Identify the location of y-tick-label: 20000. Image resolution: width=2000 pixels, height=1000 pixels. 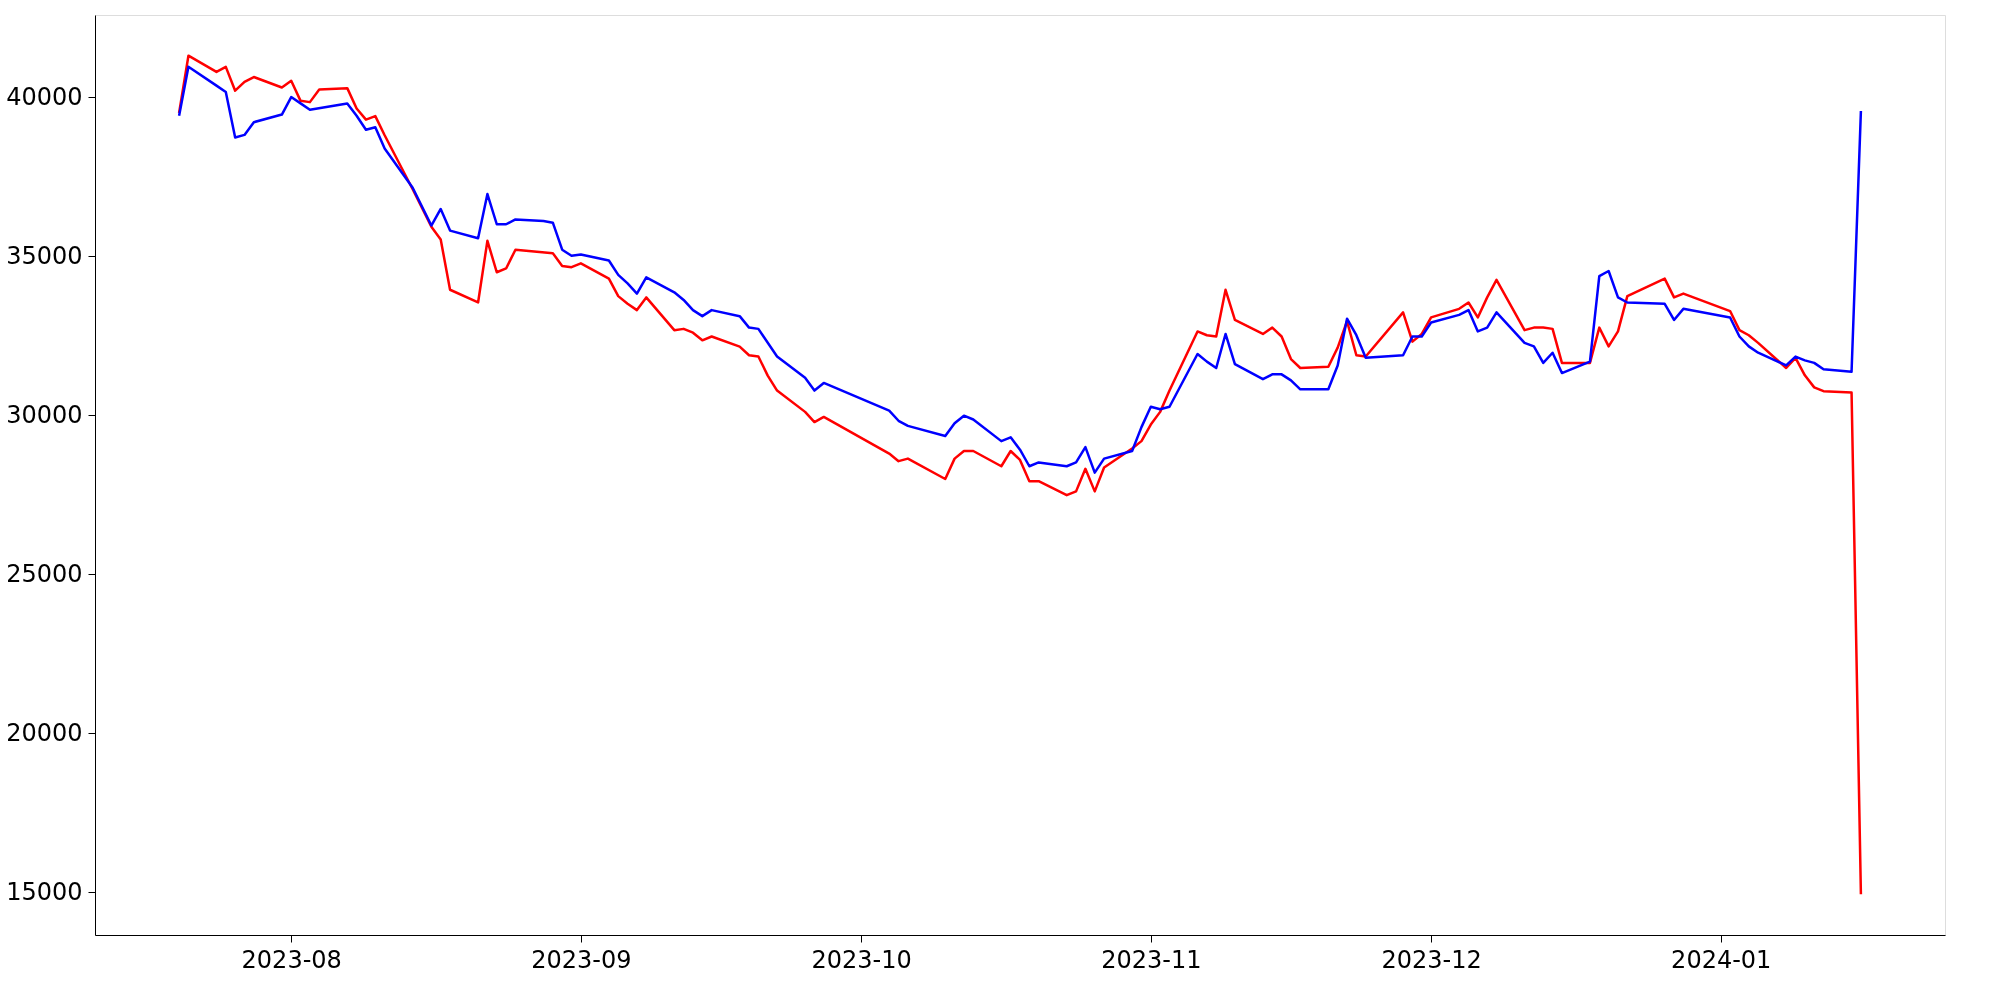
(44, 732).